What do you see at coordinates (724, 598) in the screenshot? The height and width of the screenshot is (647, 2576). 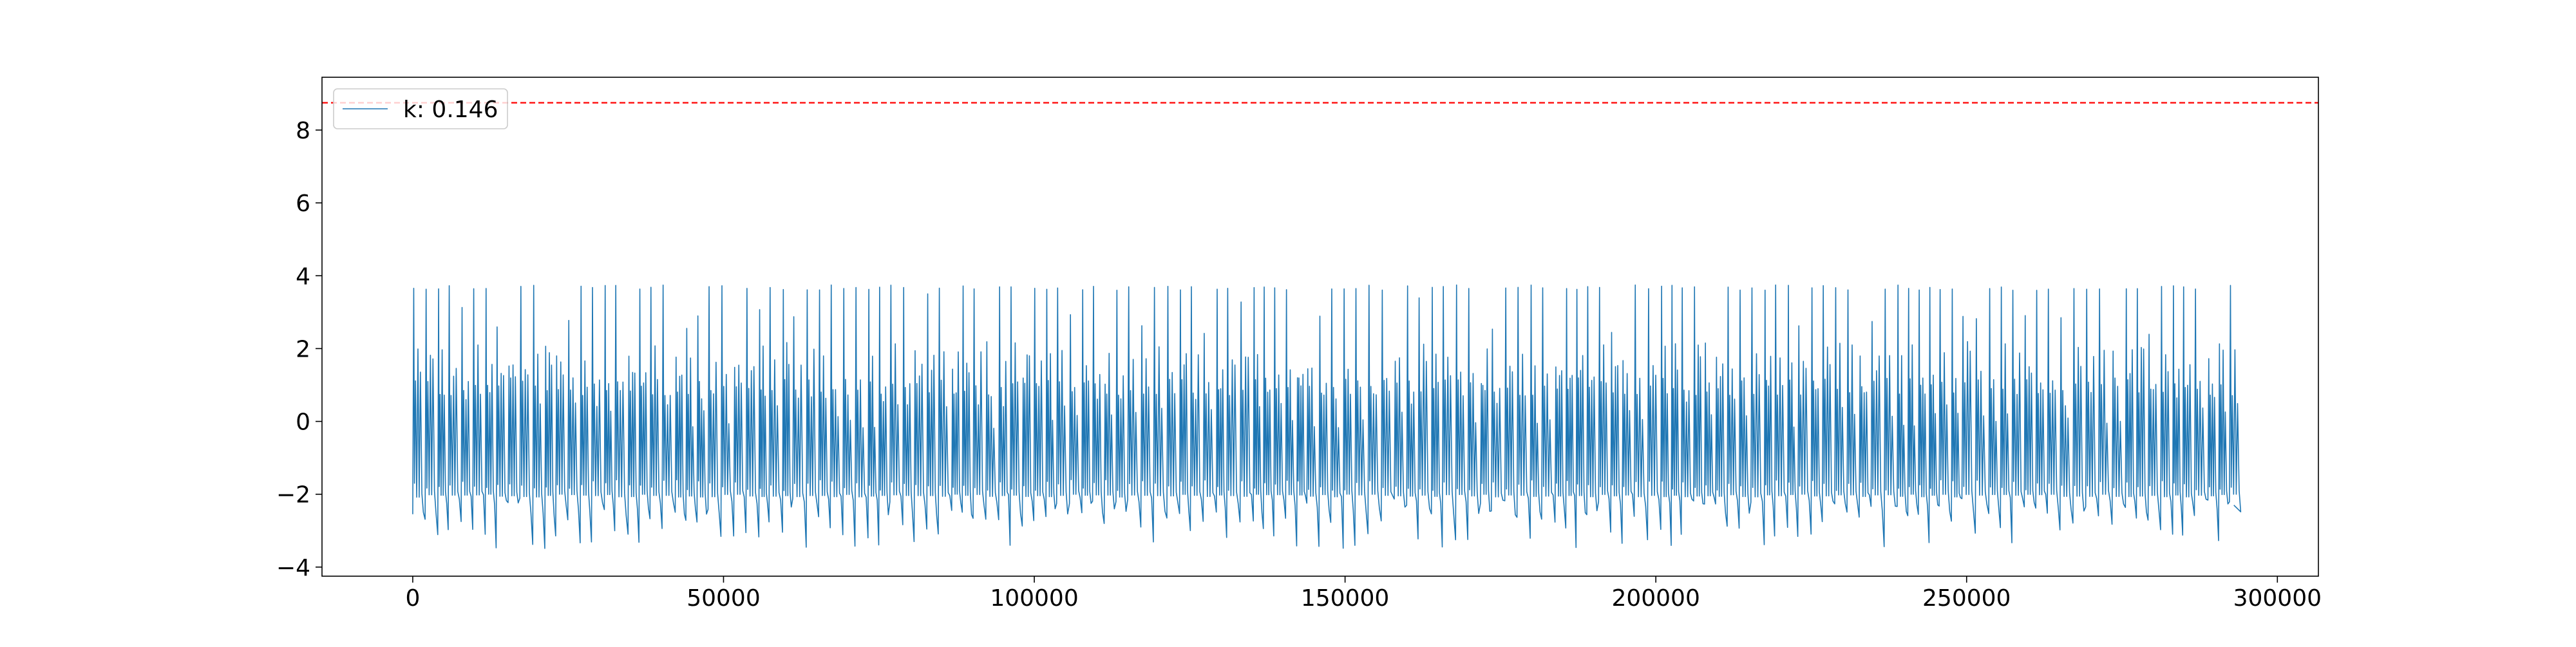 I see `x-tick-label-1: 50000` at bounding box center [724, 598].